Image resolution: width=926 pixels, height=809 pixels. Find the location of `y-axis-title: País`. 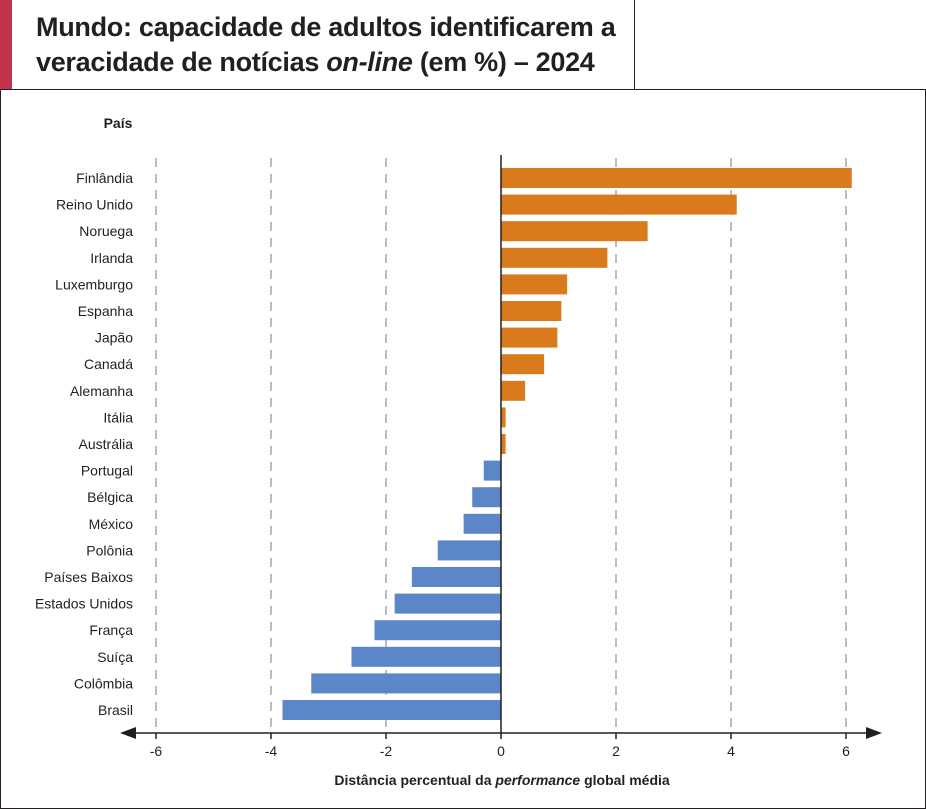

y-axis-title: País is located at coordinates (118, 123).